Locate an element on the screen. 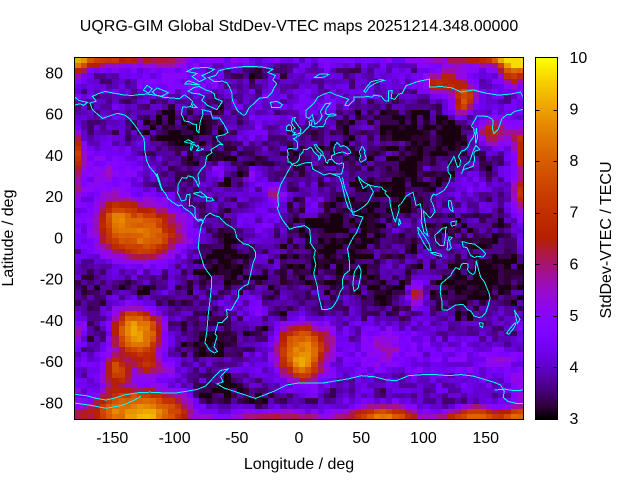 The image size is (640, 485). svg-text: 40 is located at coordinates (54, 156).